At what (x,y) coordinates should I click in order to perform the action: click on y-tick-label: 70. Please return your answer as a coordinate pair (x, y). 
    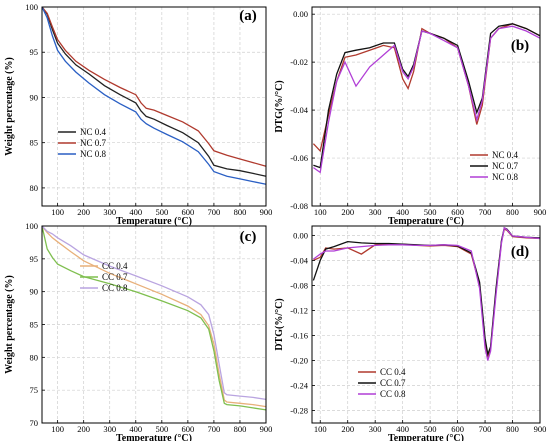
    Looking at the image, I should click on (34, 423).